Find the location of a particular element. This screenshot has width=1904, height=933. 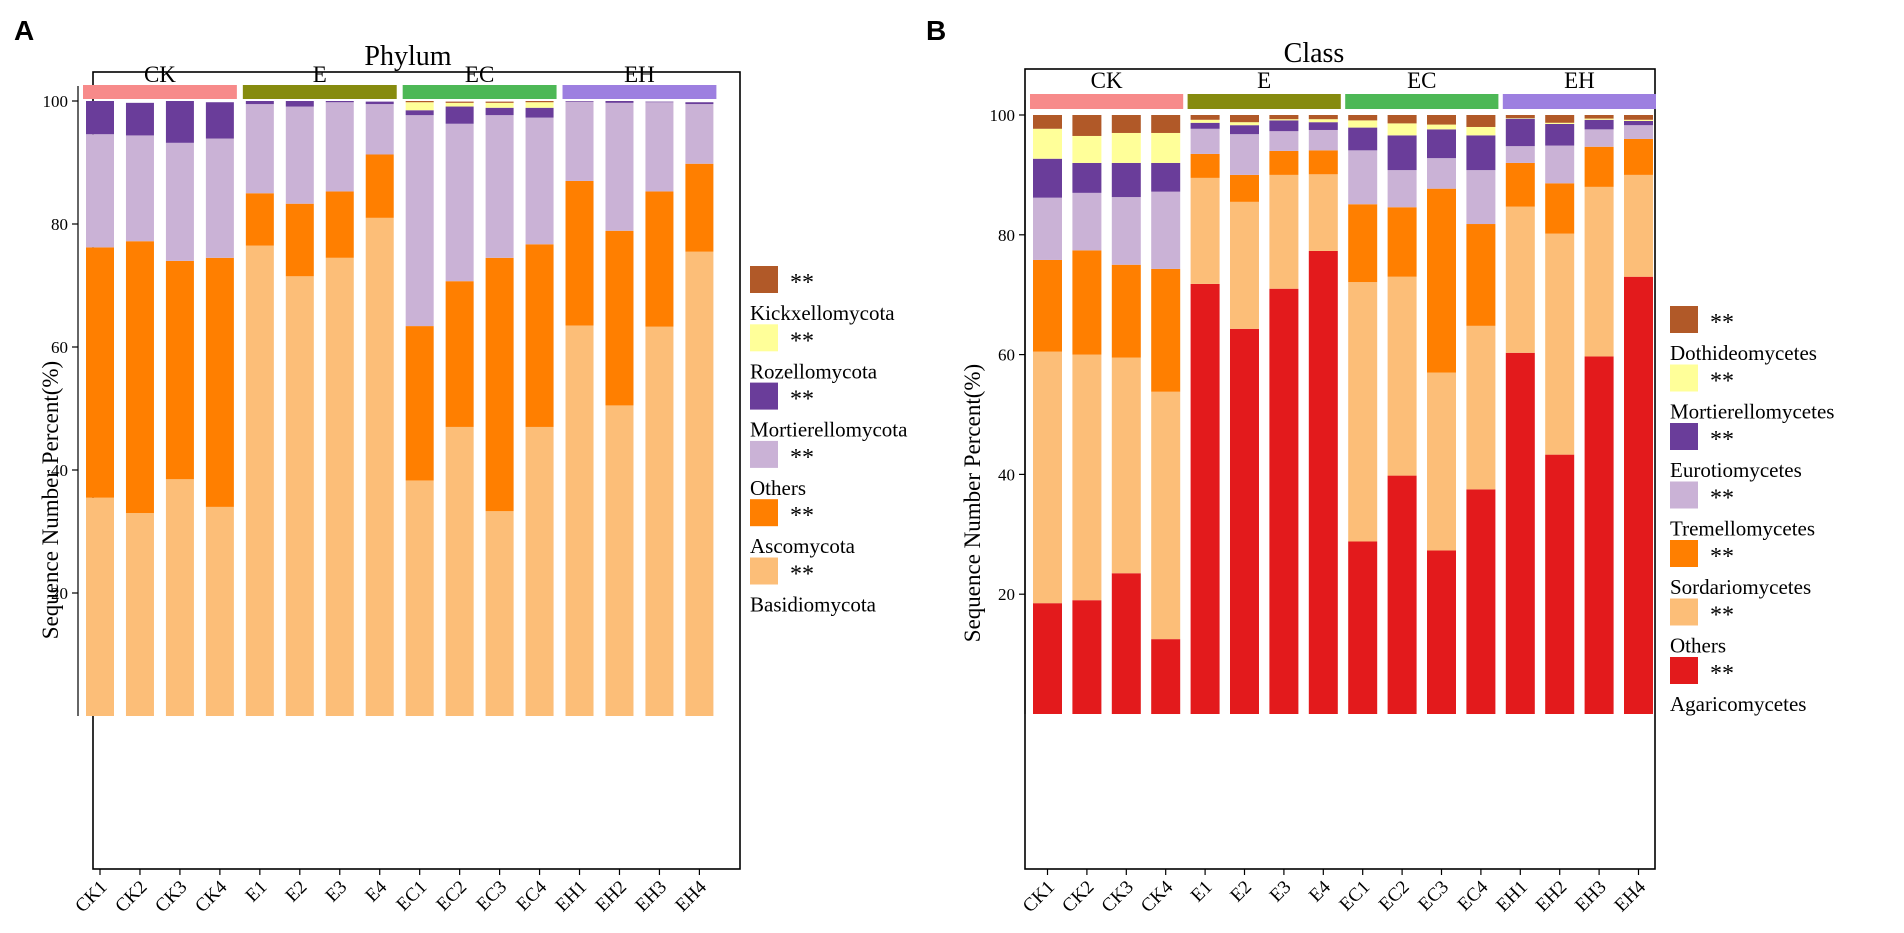

legend-label: Basidiomycota is located at coordinates (813, 605).